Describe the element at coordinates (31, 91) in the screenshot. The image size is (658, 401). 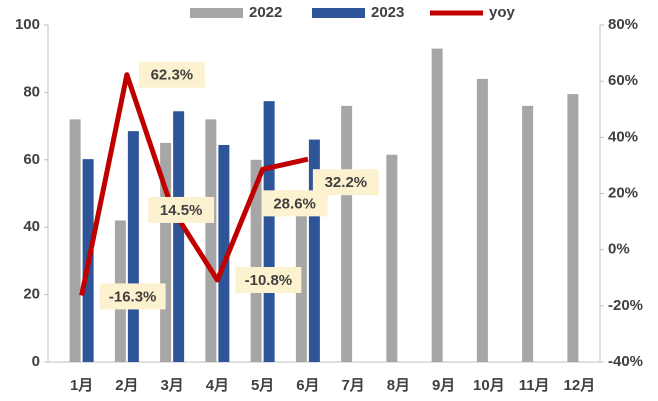
I see `y-tick-label: 80` at that location.